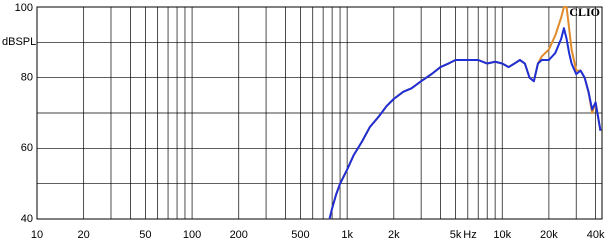 The image size is (609, 242). Describe the element at coordinates (145, 235) in the screenshot. I see `x-tick-label: 50` at that location.